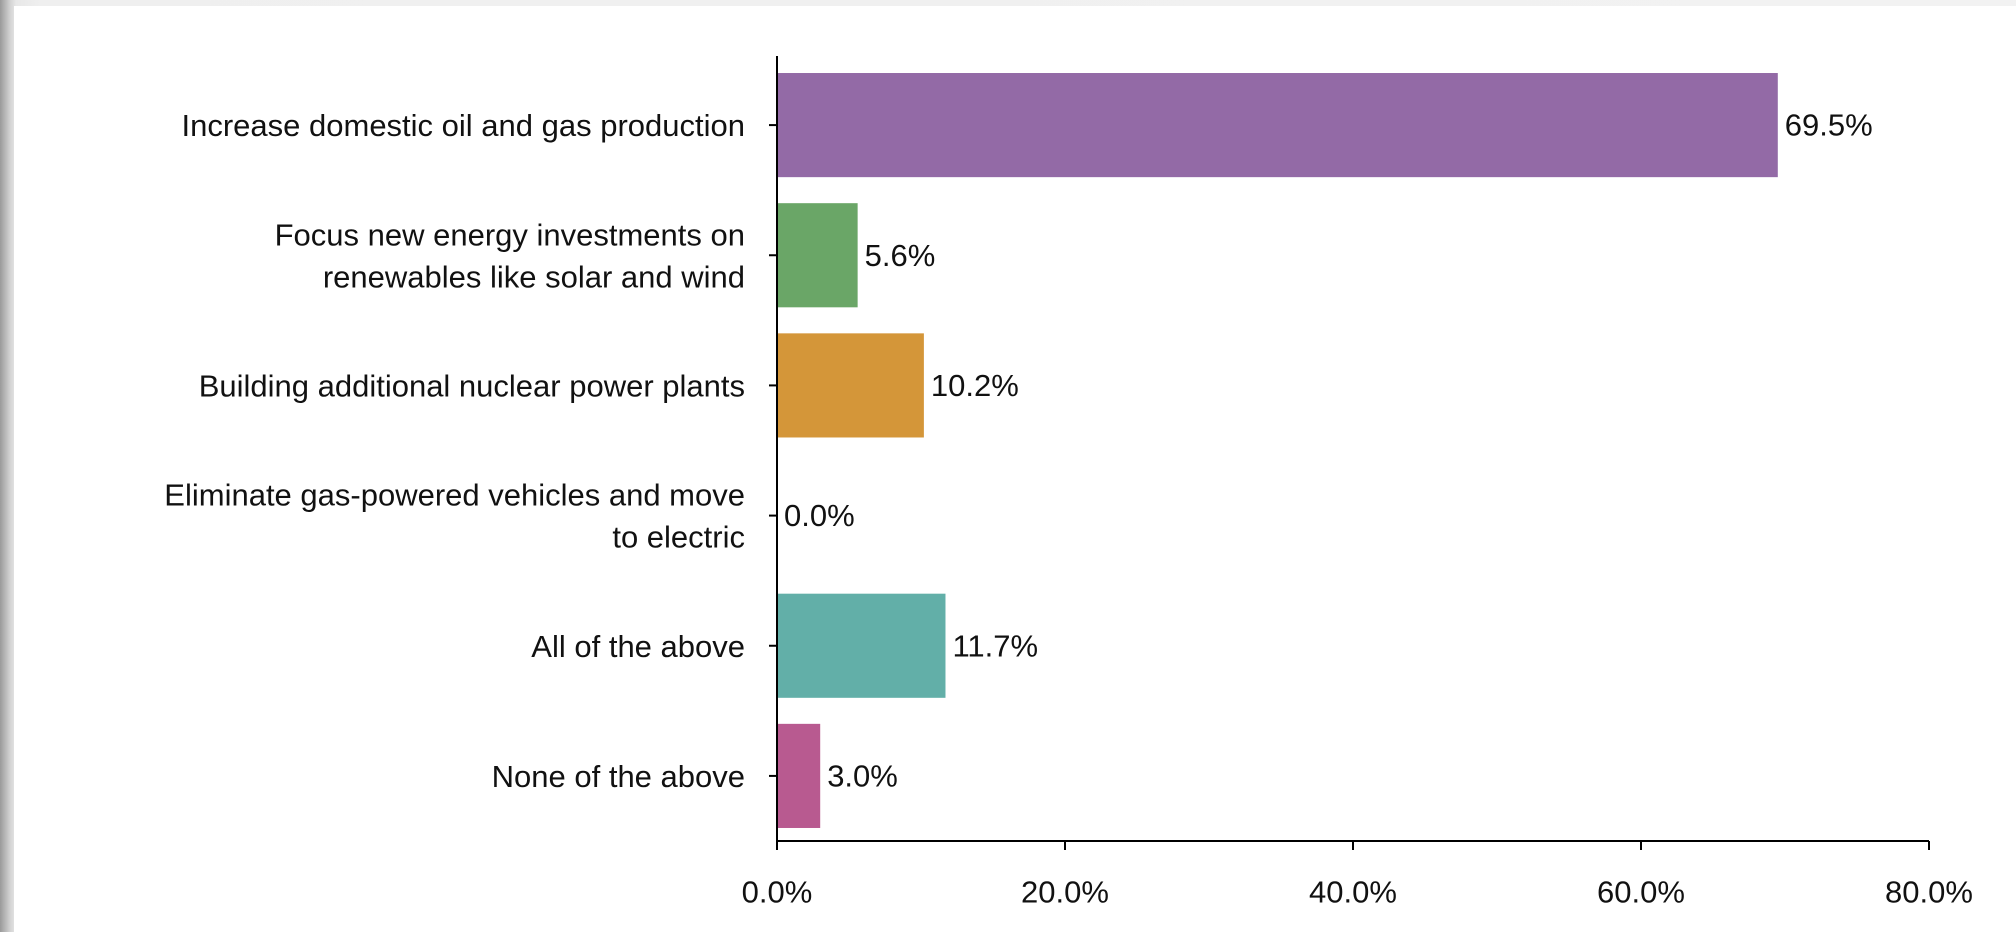  What do you see at coordinates (995, 645) in the screenshot?
I see `value-label-4: 11.7%` at bounding box center [995, 645].